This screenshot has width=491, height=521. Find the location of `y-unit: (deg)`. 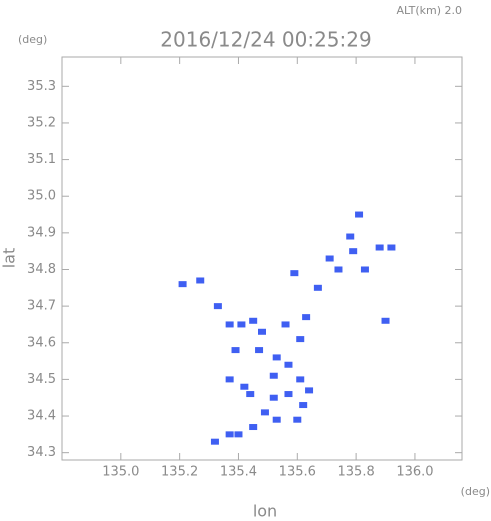

y-unit: (deg) is located at coordinates (32, 39).